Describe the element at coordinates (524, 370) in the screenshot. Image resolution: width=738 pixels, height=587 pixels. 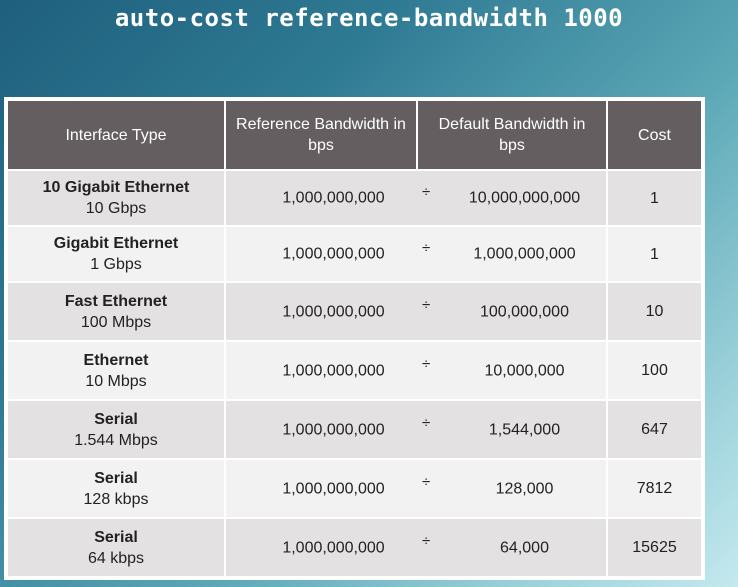
I see `default-bandwidth-value: 10,000,000` at that location.